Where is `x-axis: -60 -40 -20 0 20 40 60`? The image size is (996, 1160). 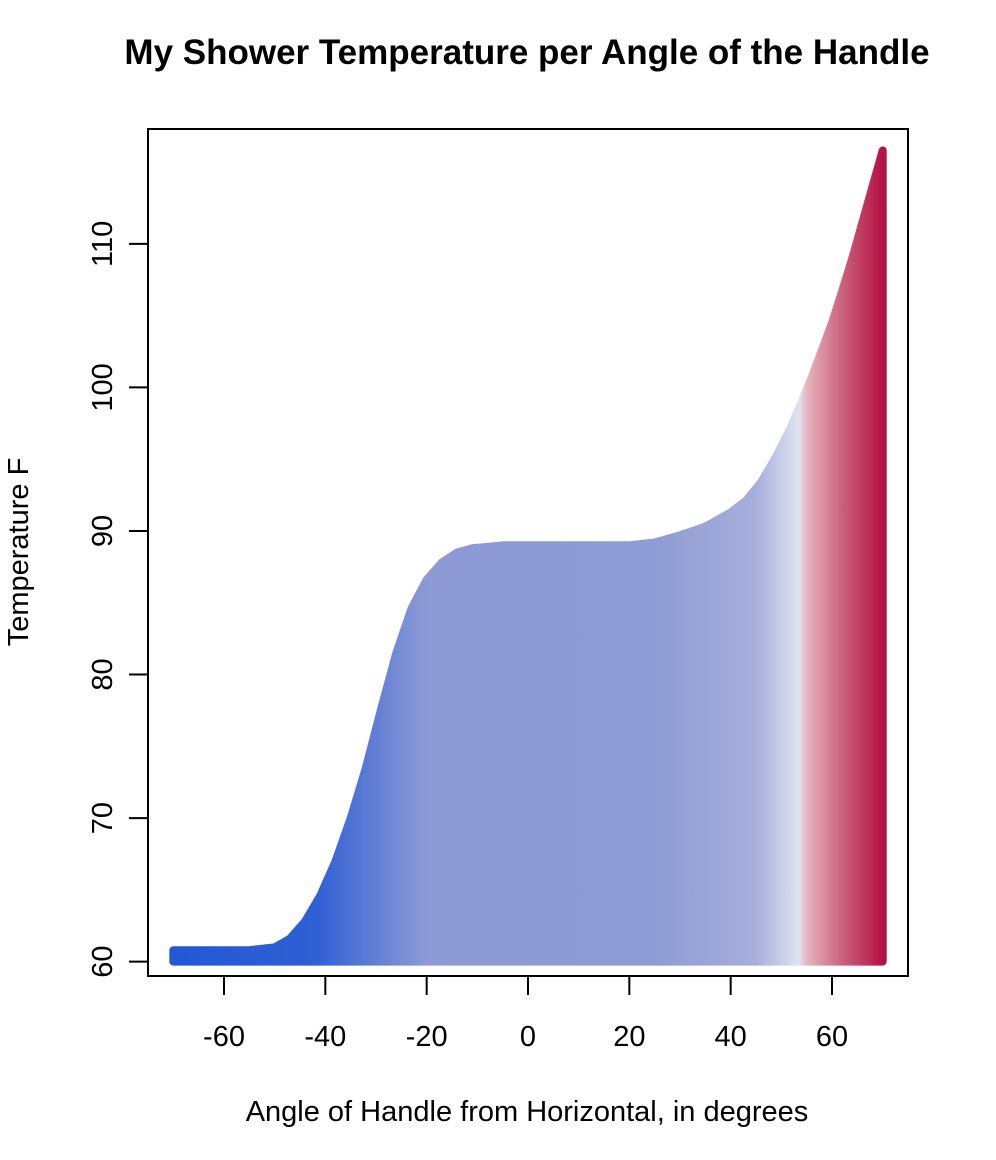
x-axis: -60 -40 -20 0 20 40 60 is located at coordinates (525, 1014).